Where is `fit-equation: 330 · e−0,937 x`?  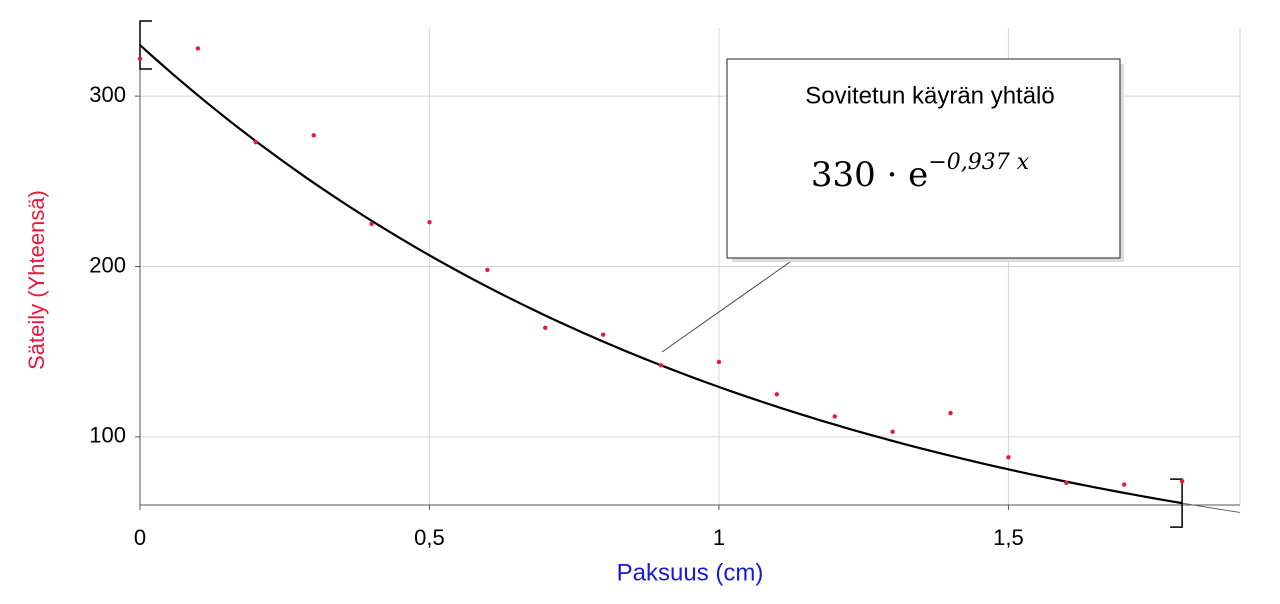
fit-equation: 330 · e−0,937 x is located at coordinates (920, 172).